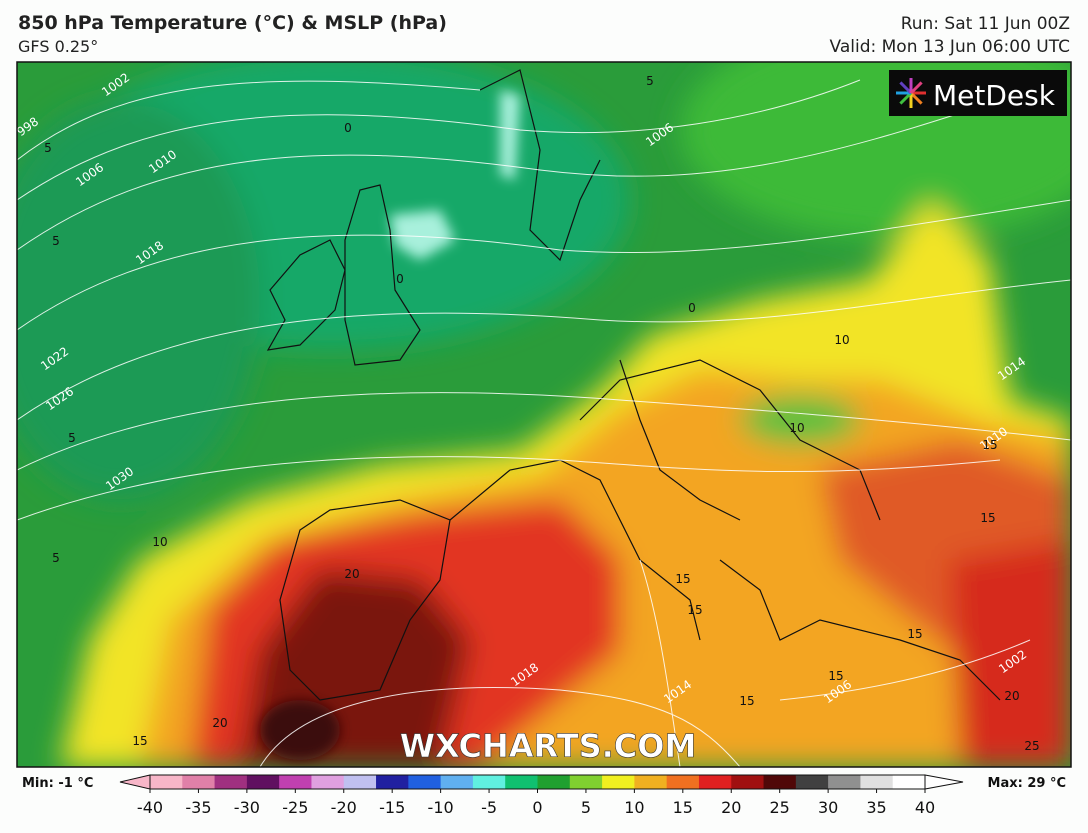 The width and height of the screenshot is (1088, 833). What do you see at coordinates (198, 807) in the screenshot?
I see `colorbar-tick-label: -35` at bounding box center [198, 807].